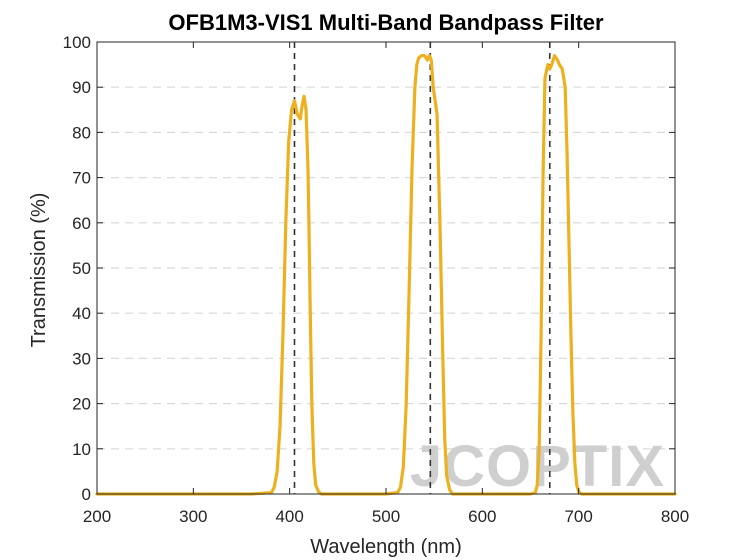 Image resolution: width=747 pixels, height=560 pixels. I want to click on y-tick-label-70: 70, so click(81, 178).